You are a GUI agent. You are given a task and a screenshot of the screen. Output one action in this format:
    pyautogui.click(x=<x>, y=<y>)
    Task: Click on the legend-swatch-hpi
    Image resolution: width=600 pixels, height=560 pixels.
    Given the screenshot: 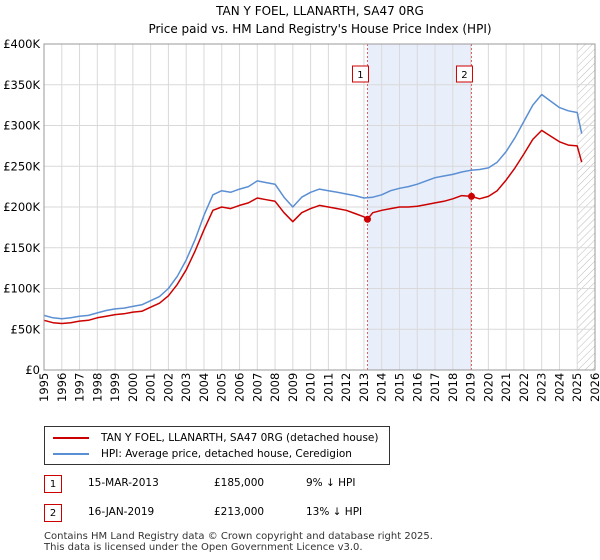 What is the action you would take?
    pyautogui.click(x=71, y=454)
    